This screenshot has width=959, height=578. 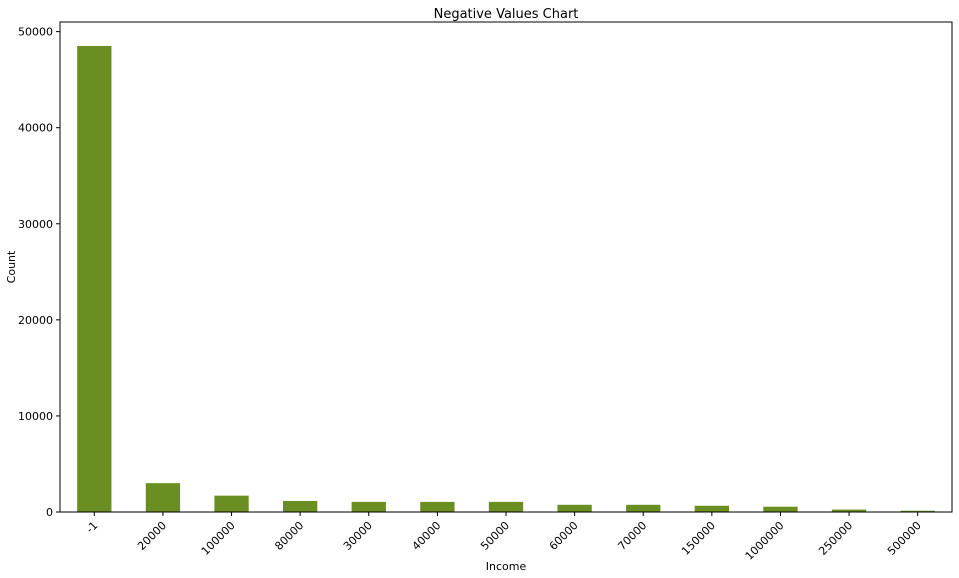 I want to click on y-tick-label: 10000, so click(x=35, y=416).